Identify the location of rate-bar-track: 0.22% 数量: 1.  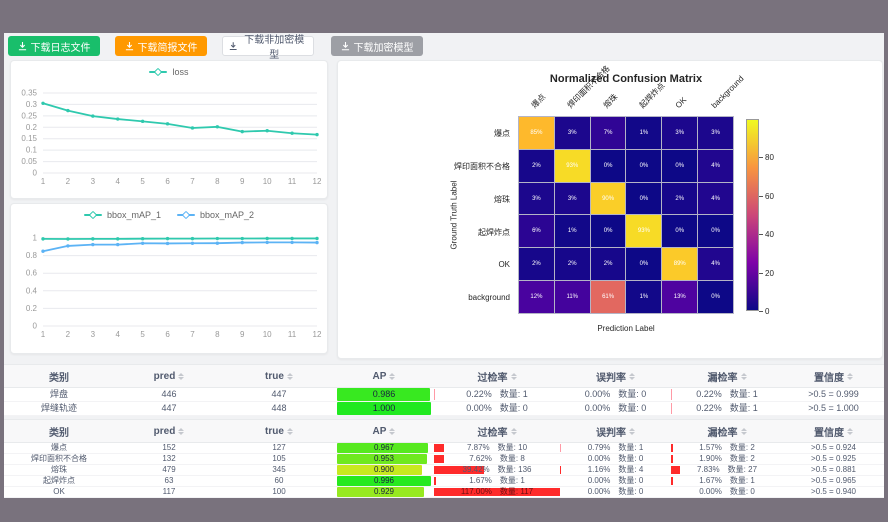
(727, 408).